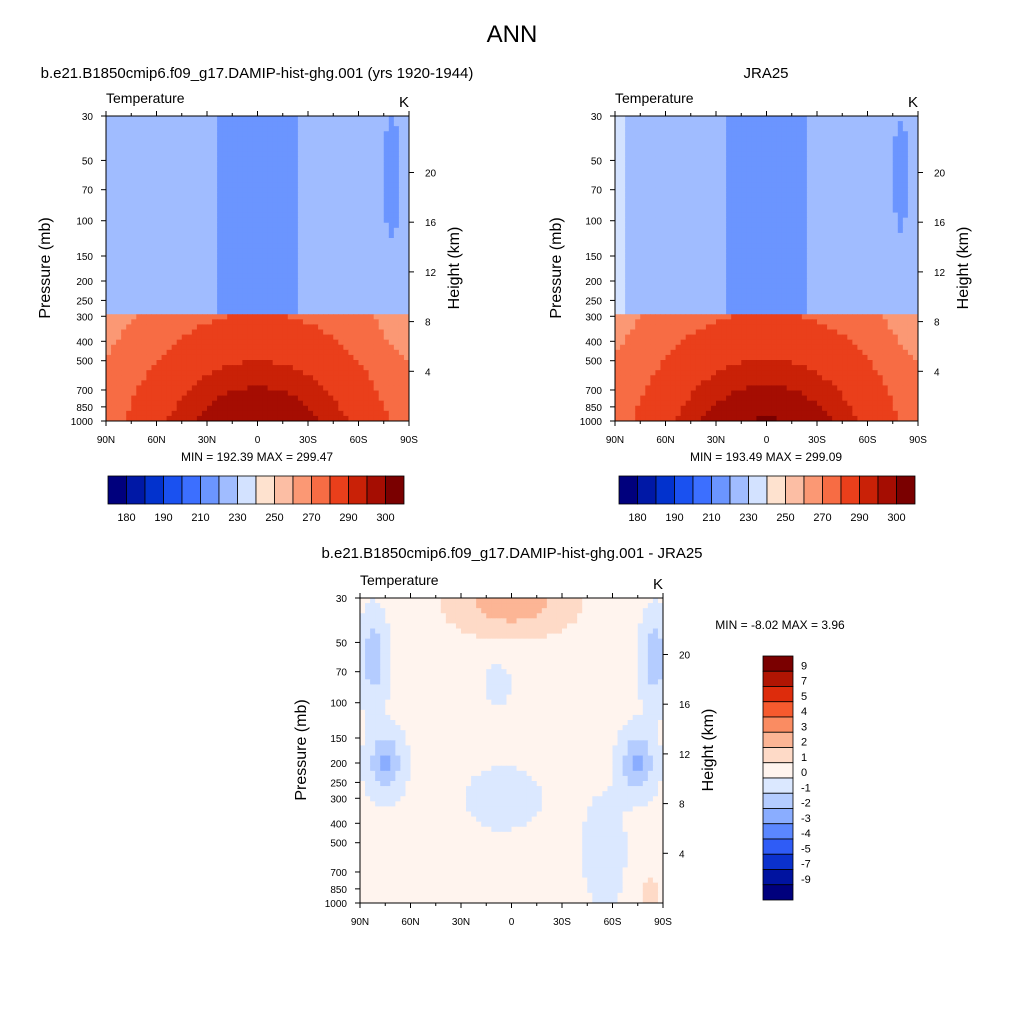 Image resolution: width=1024 pixels, height=1024 pixels. I want to click on colorbar-label: 270, so click(311, 518).